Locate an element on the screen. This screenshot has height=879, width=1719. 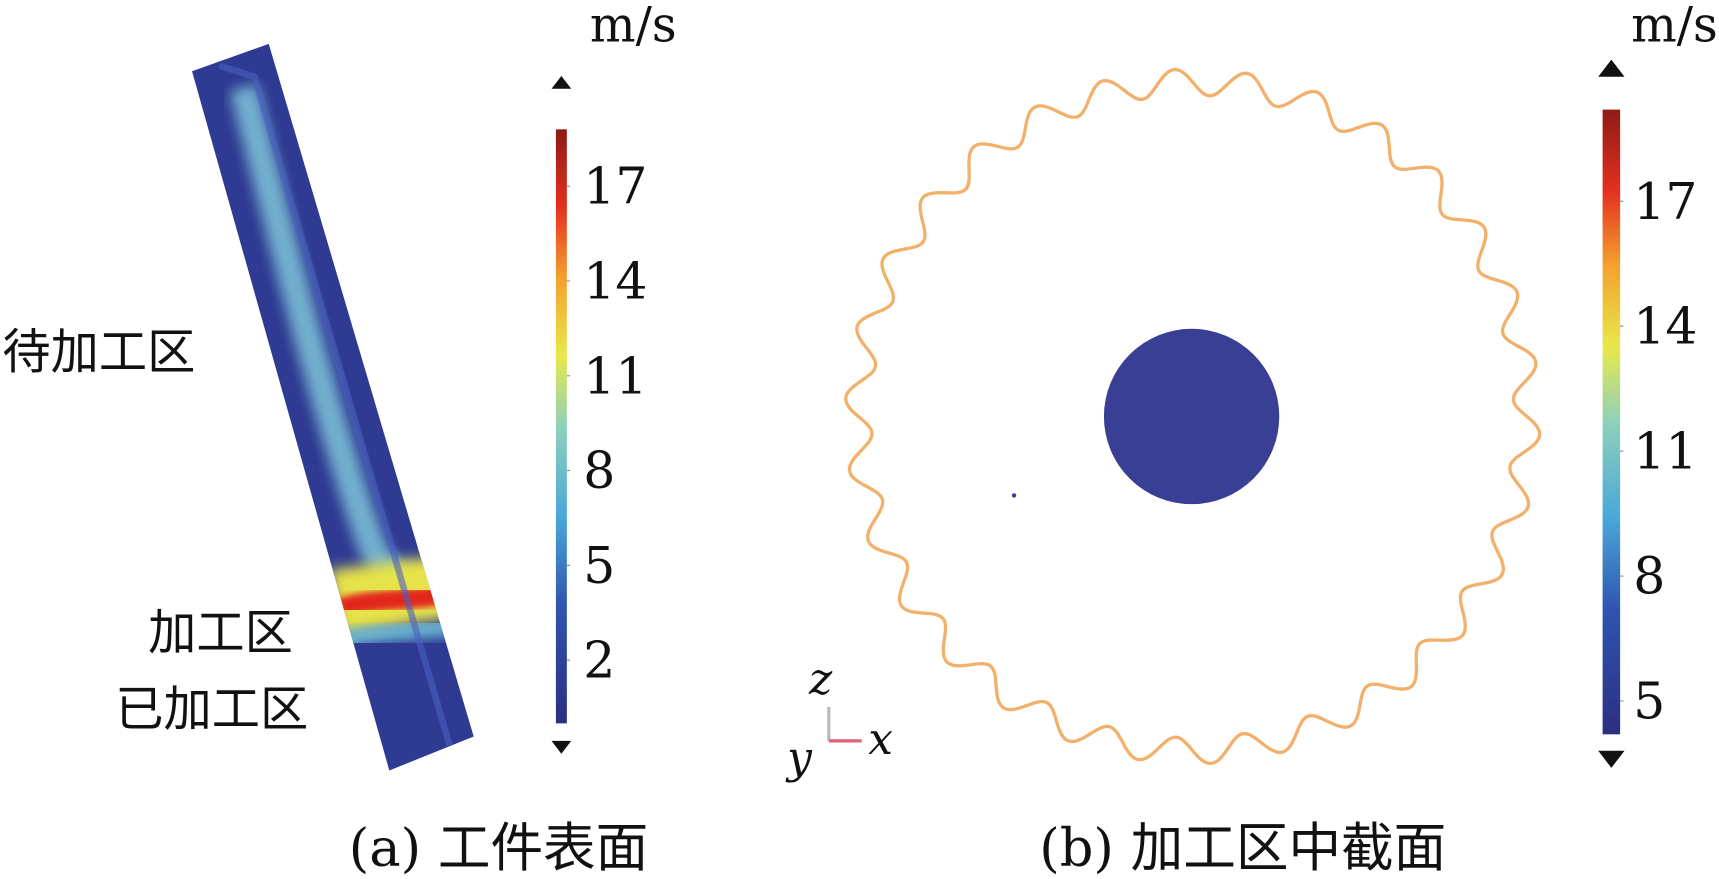
annotation: 加工区 is located at coordinates (220, 633).